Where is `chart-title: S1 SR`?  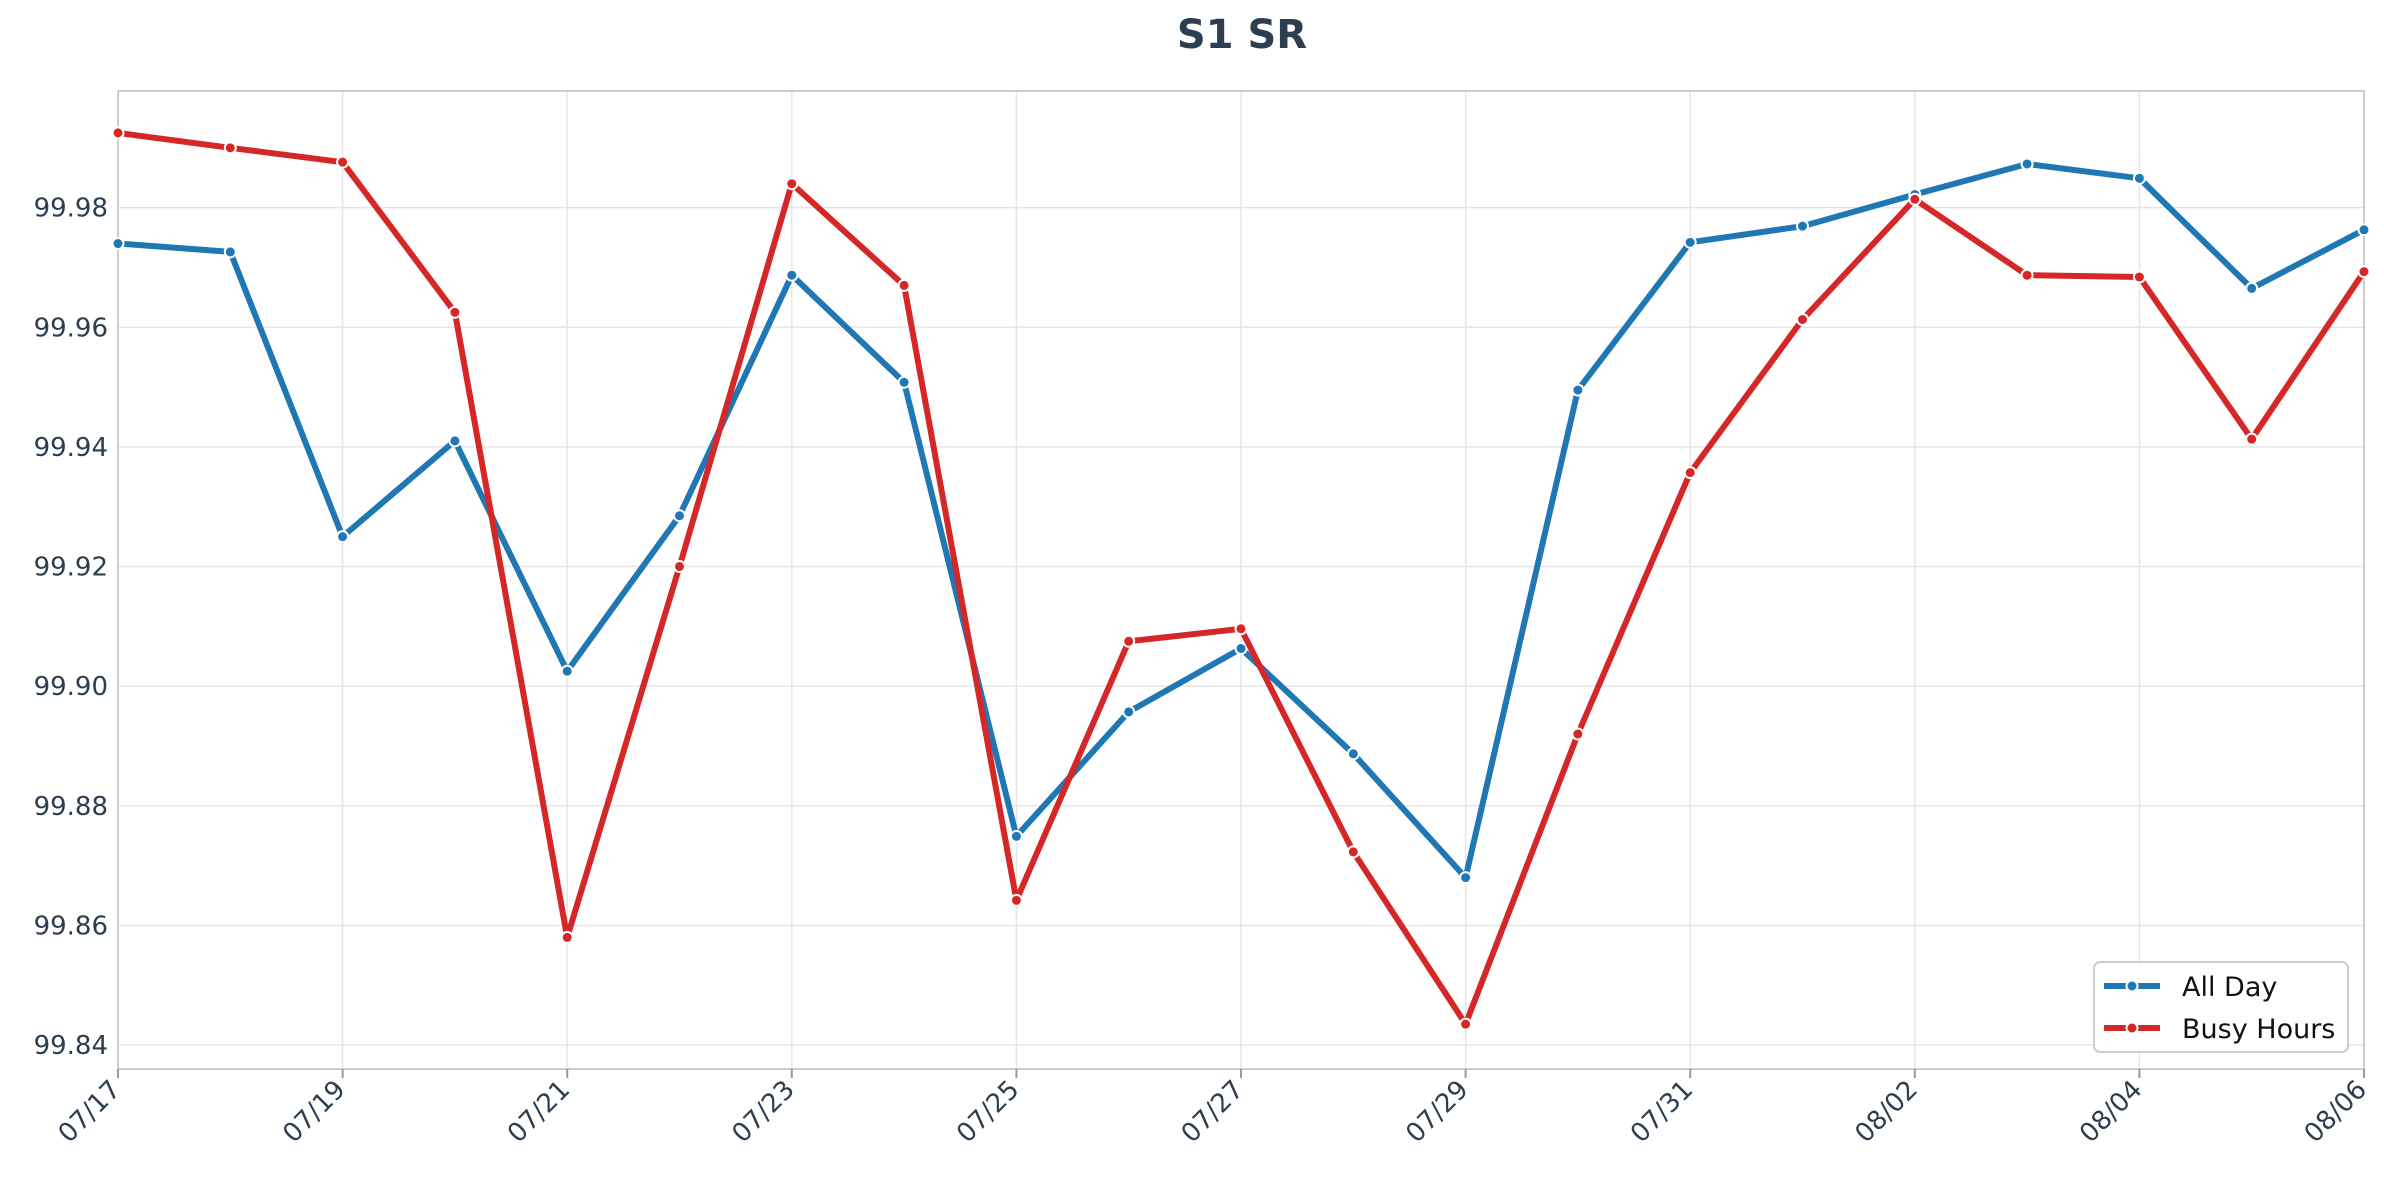 chart-title: S1 SR is located at coordinates (1242, 35).